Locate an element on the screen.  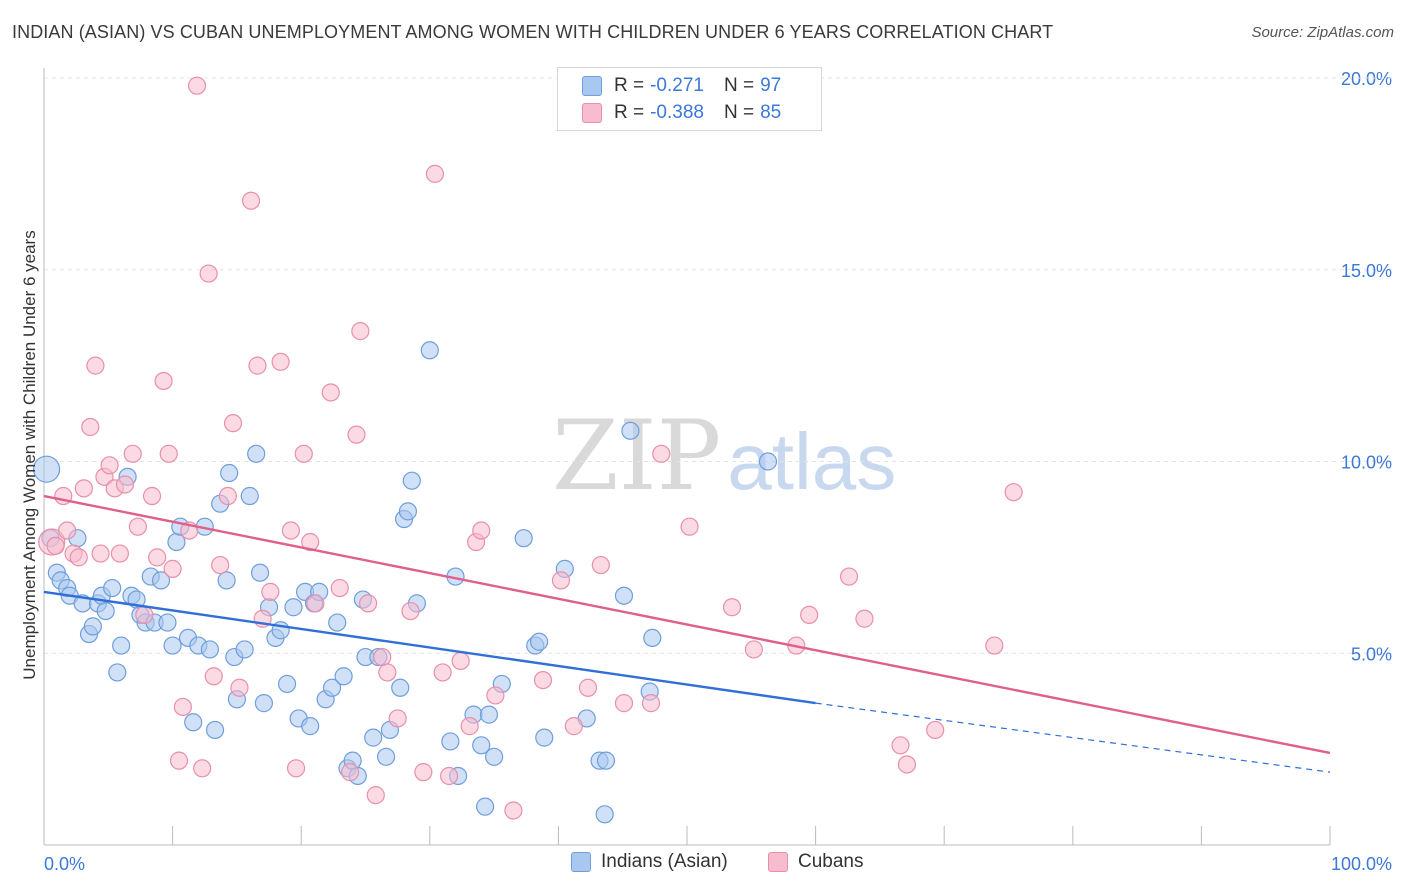
n-value-indian: 97 is located at coordinates (771, 85).